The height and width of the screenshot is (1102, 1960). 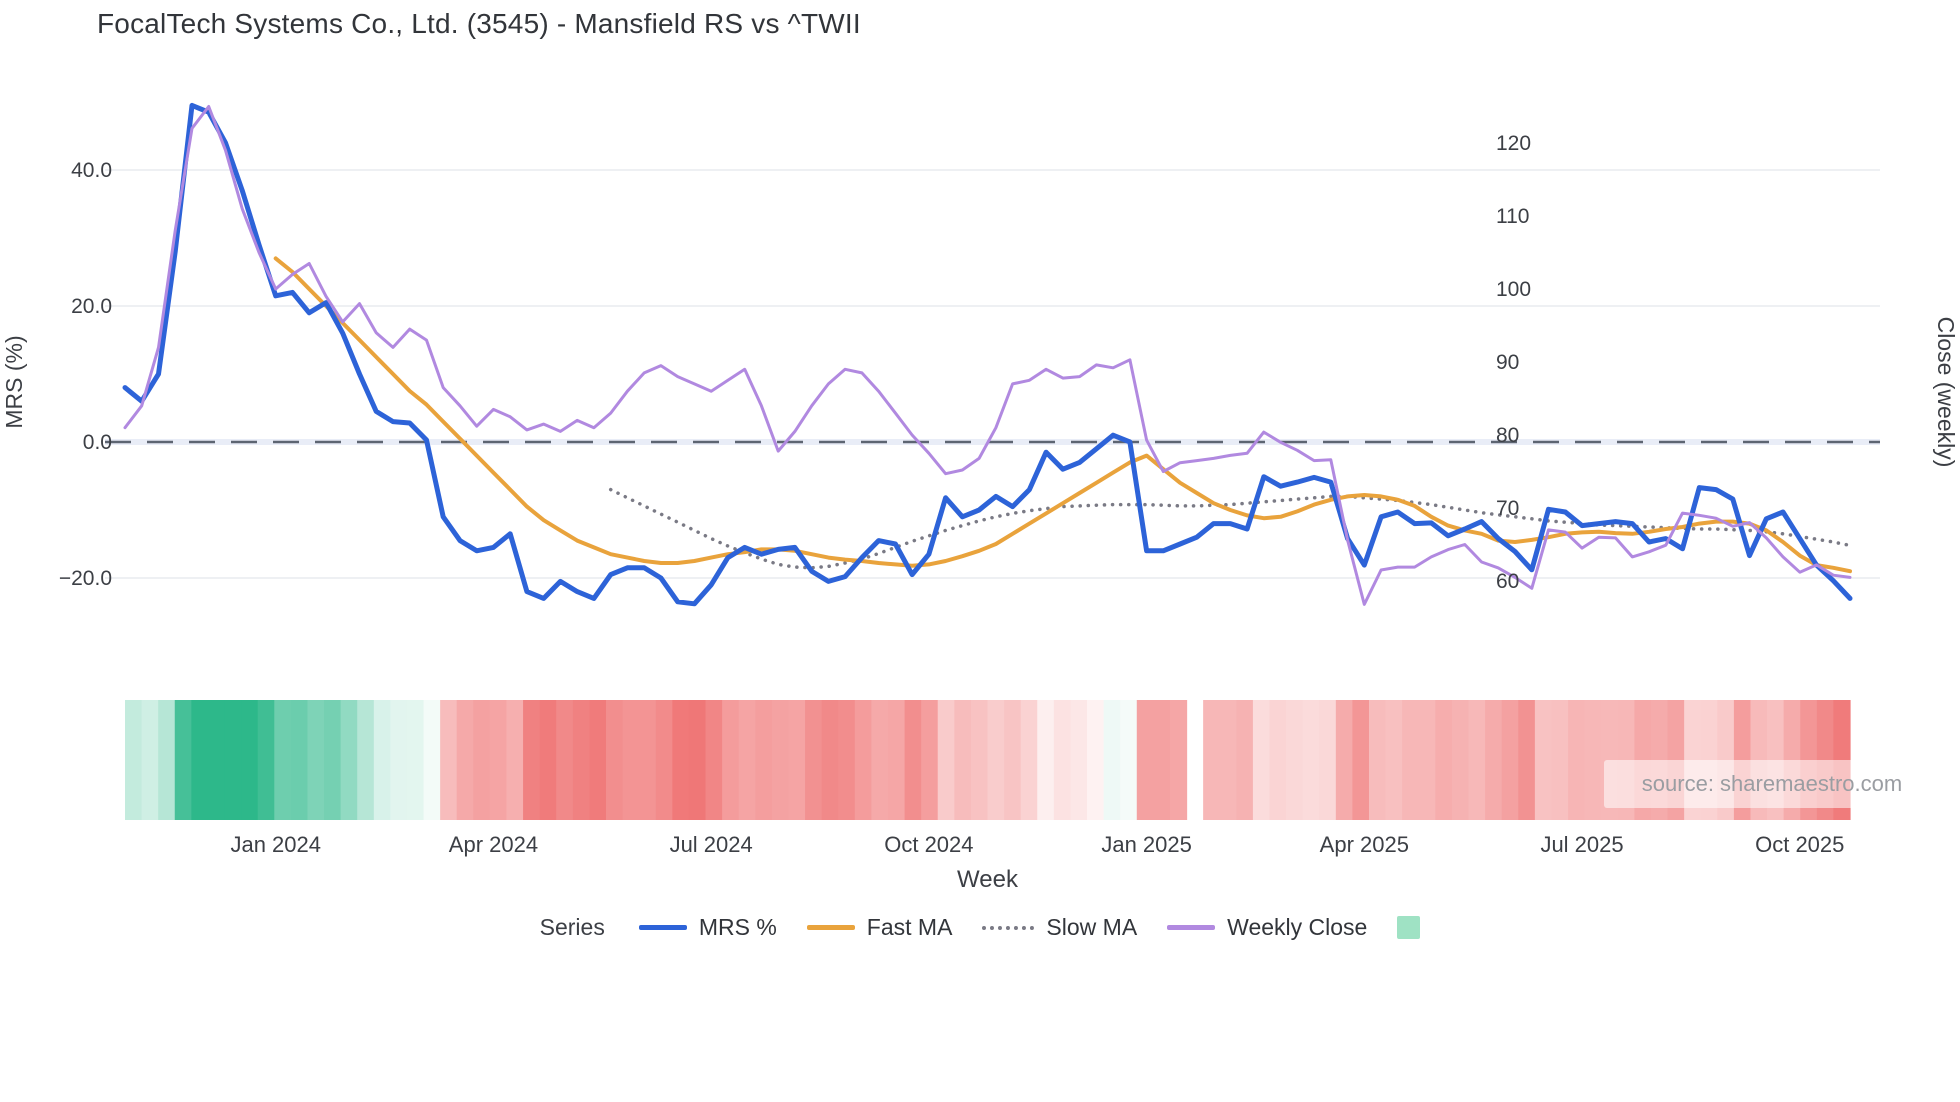 What do you see at coordinates (91, 170) in the screenshot?
I see `left-axis-tick-label: 40.0` at bounding box center [91, 170].